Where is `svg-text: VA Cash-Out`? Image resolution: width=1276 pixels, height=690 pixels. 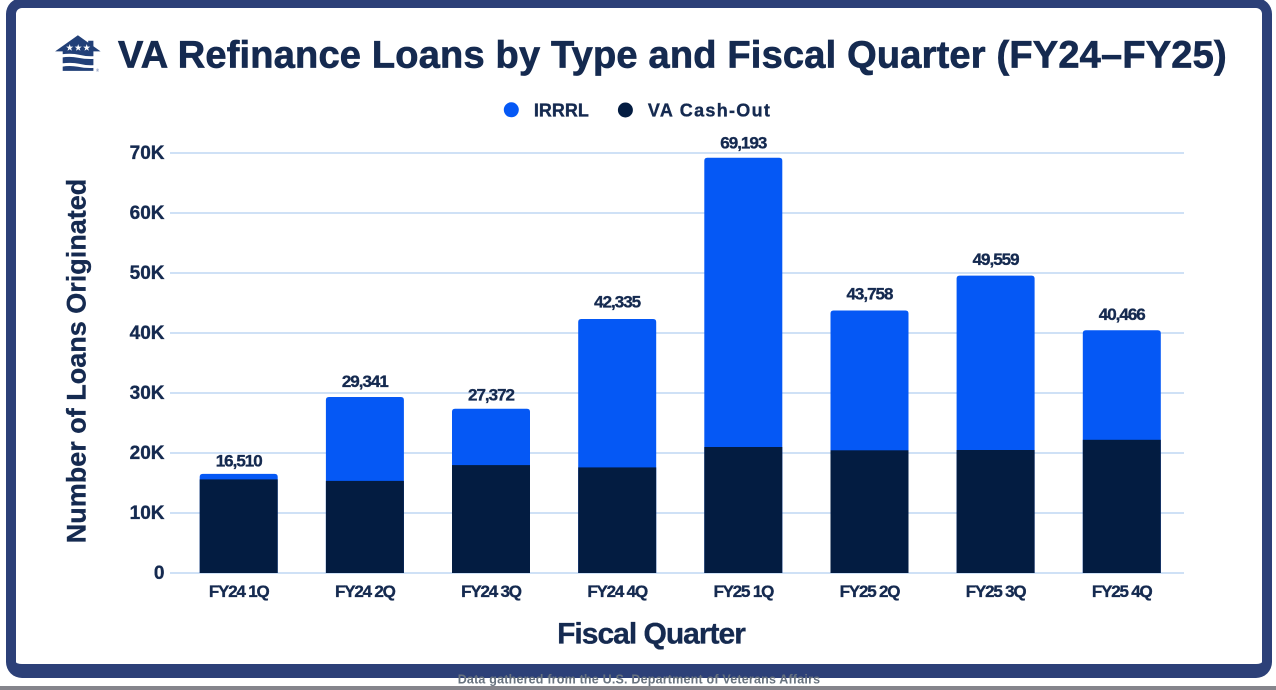
svg-text: VA Cash-Out is located at coordinates (709, 110).